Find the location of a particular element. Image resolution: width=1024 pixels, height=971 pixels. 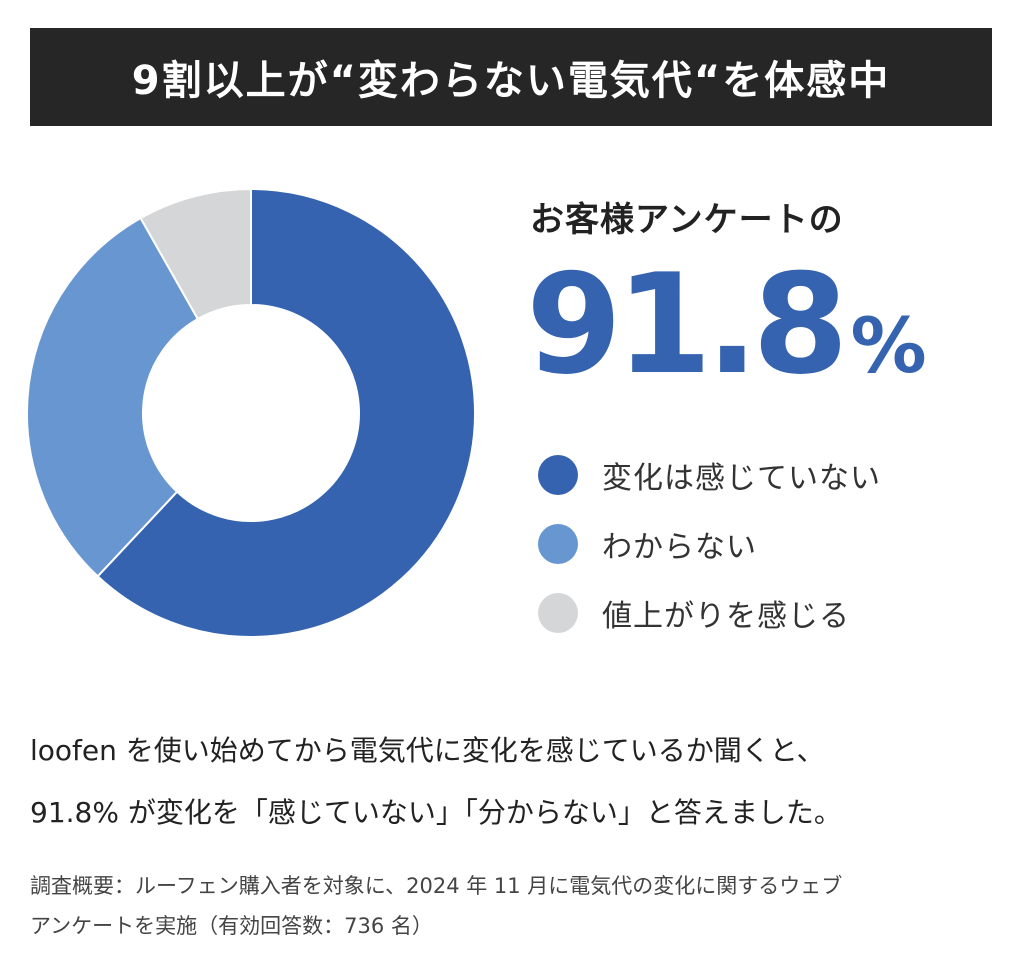

legend-label: 値上がりを感じる is located at coordinates (726, 616).